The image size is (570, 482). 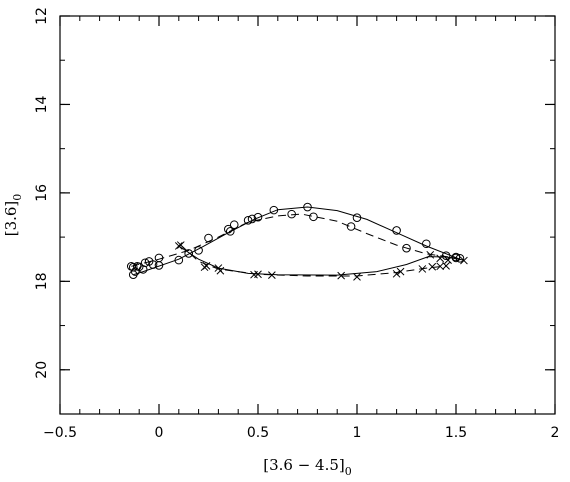 What do you see at coordinates (348, 471) in the screenshot?
I see `x-axis-title-subscript: 0` at bounding box center [348, 471].